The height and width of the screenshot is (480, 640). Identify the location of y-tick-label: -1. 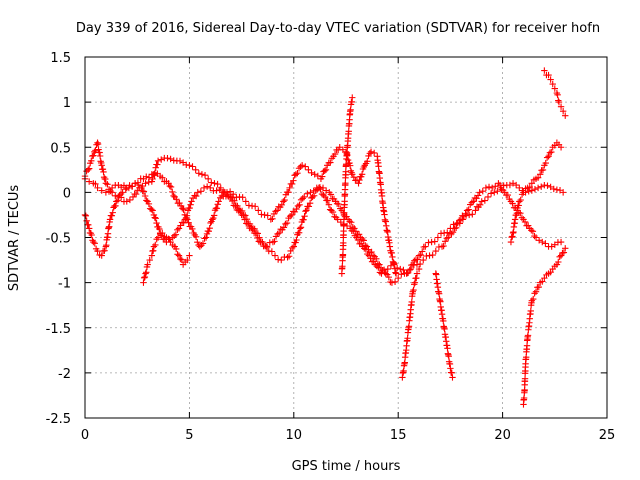
(64, 284).